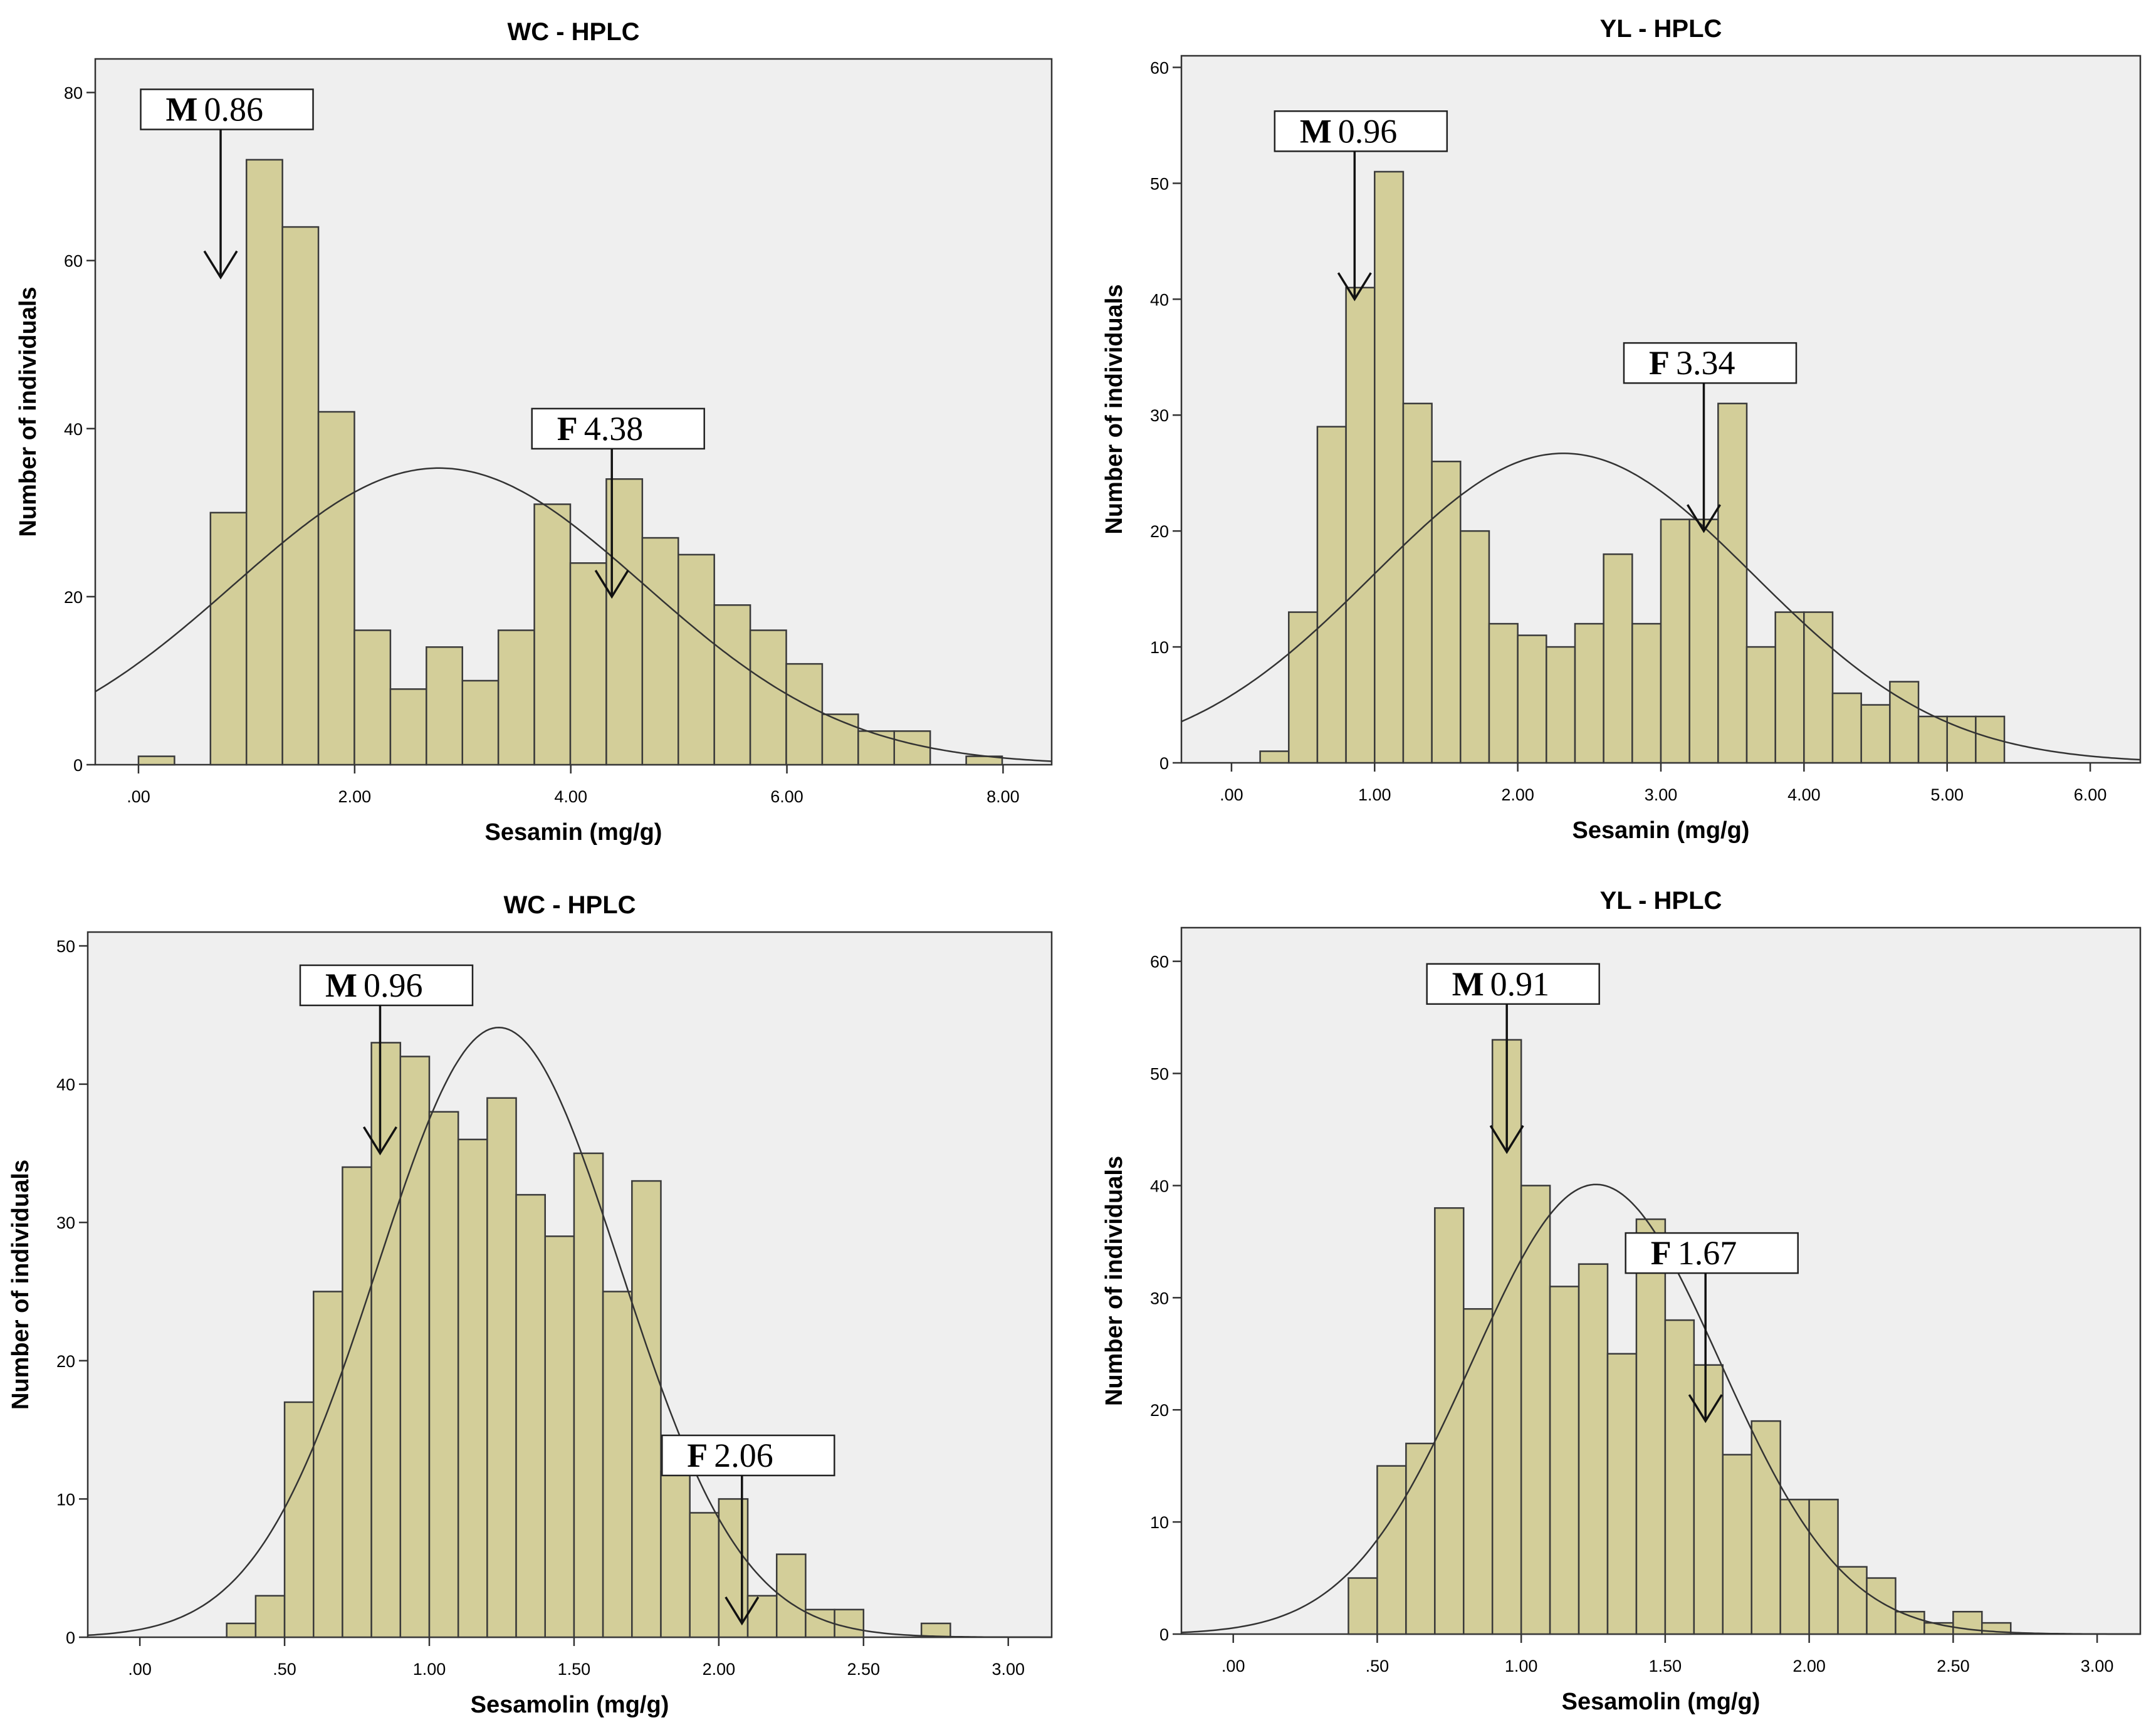  I want to click on x-tick-label: 6.00, so click(2090, 794).